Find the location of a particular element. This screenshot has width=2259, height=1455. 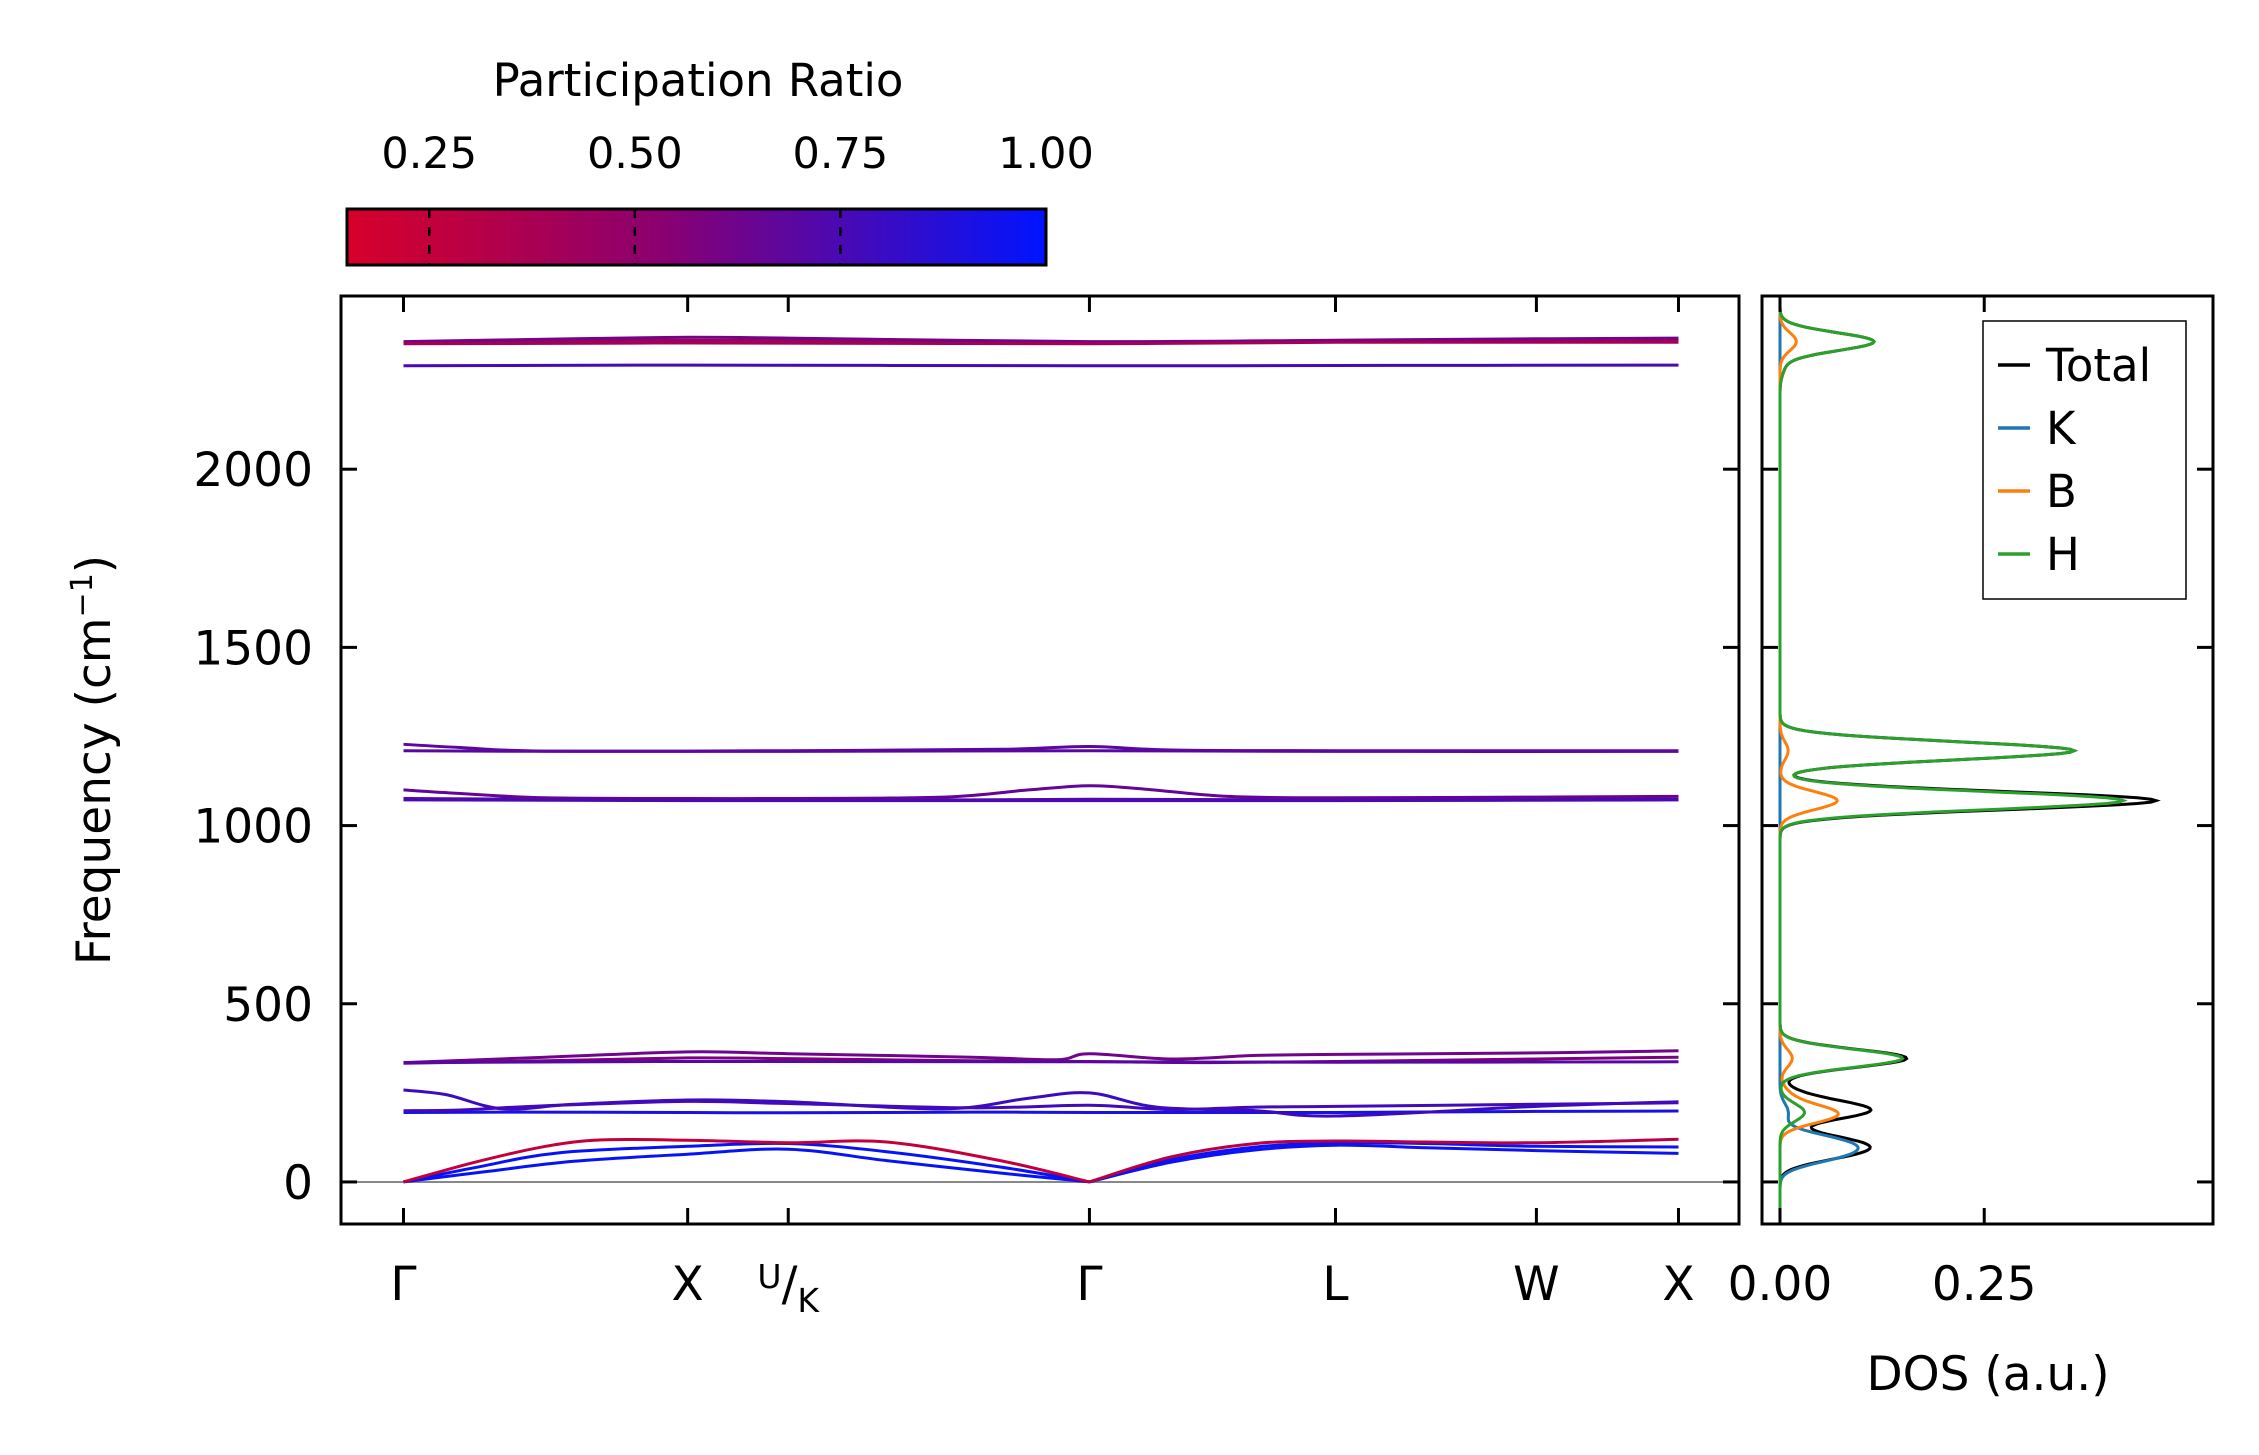

colorbar-tick-label-3: 1.00 is located at coordinates (1046, 154).